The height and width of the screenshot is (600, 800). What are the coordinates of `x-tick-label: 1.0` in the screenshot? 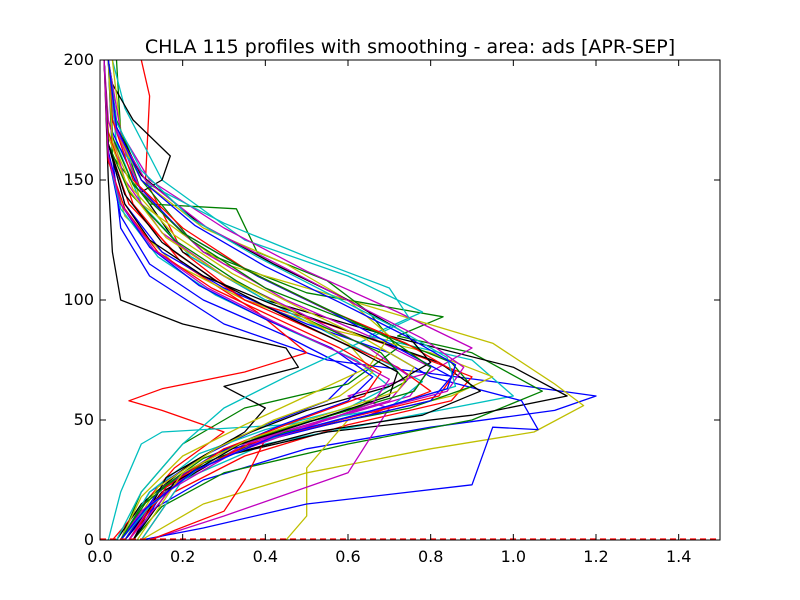 It's located at (513, 556).